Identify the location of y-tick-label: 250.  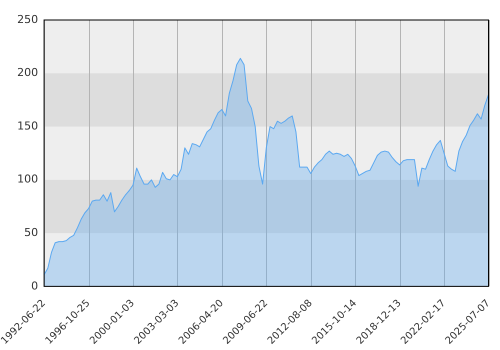
(27, 19).